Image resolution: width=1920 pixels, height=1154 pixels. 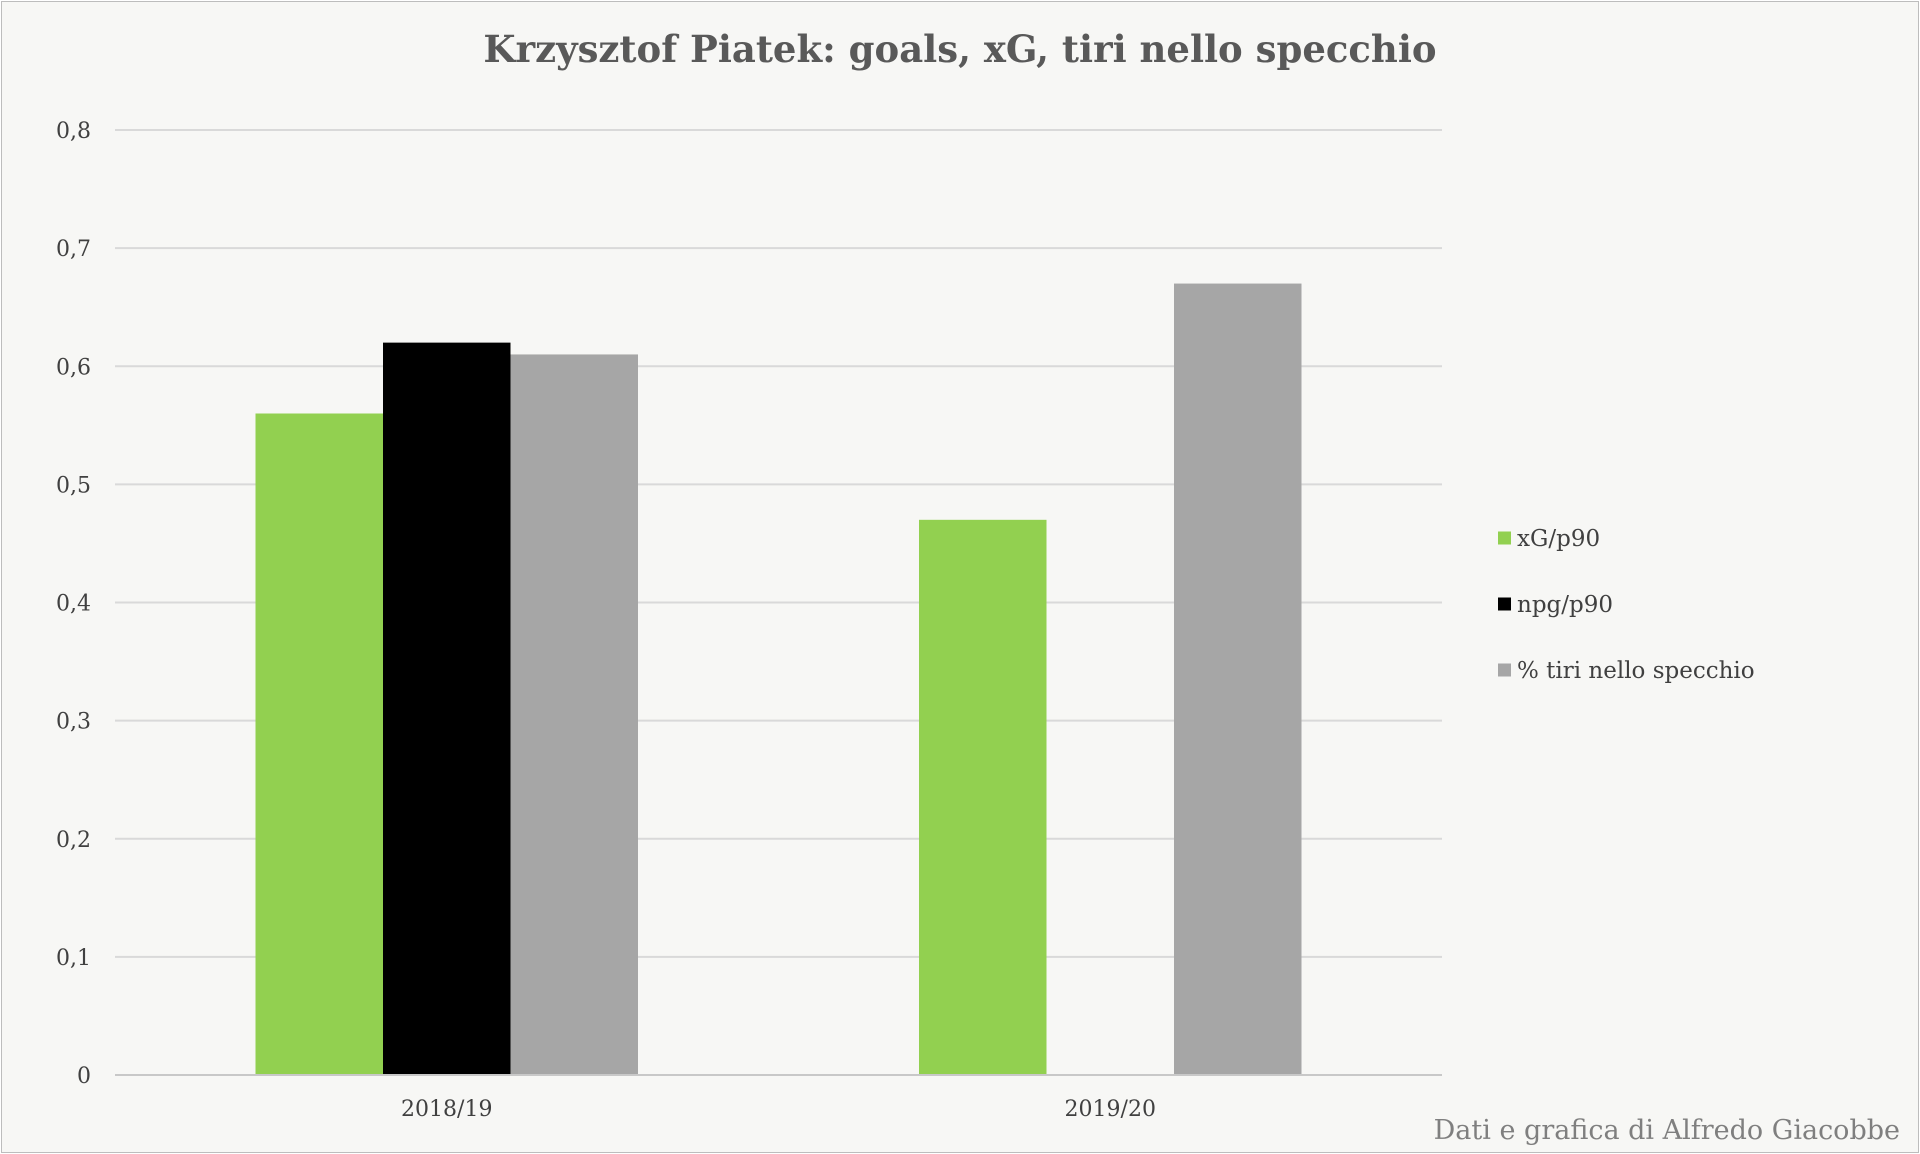 I want to click on legend-label: % tiri nello specchio, so click(x=1636, y=671).